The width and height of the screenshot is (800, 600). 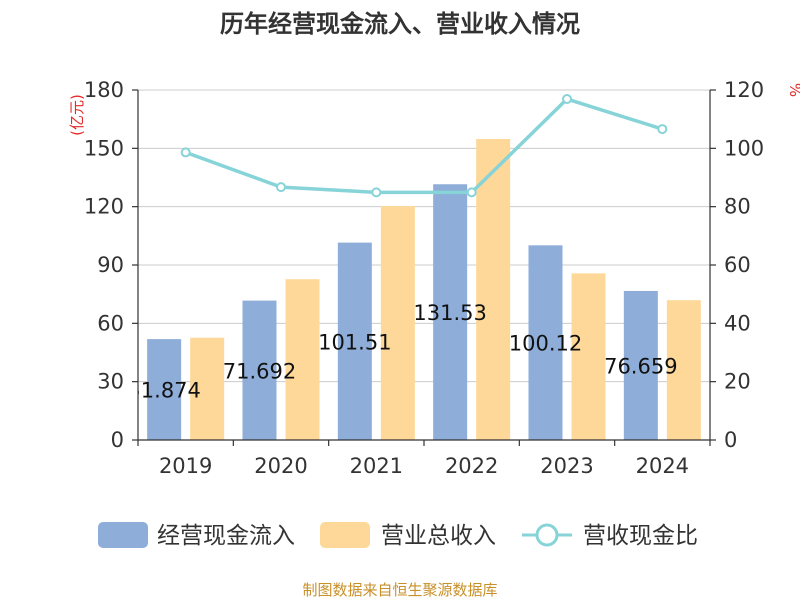 I want to click on bar-revenue-2024, so click(x=683, y=370).